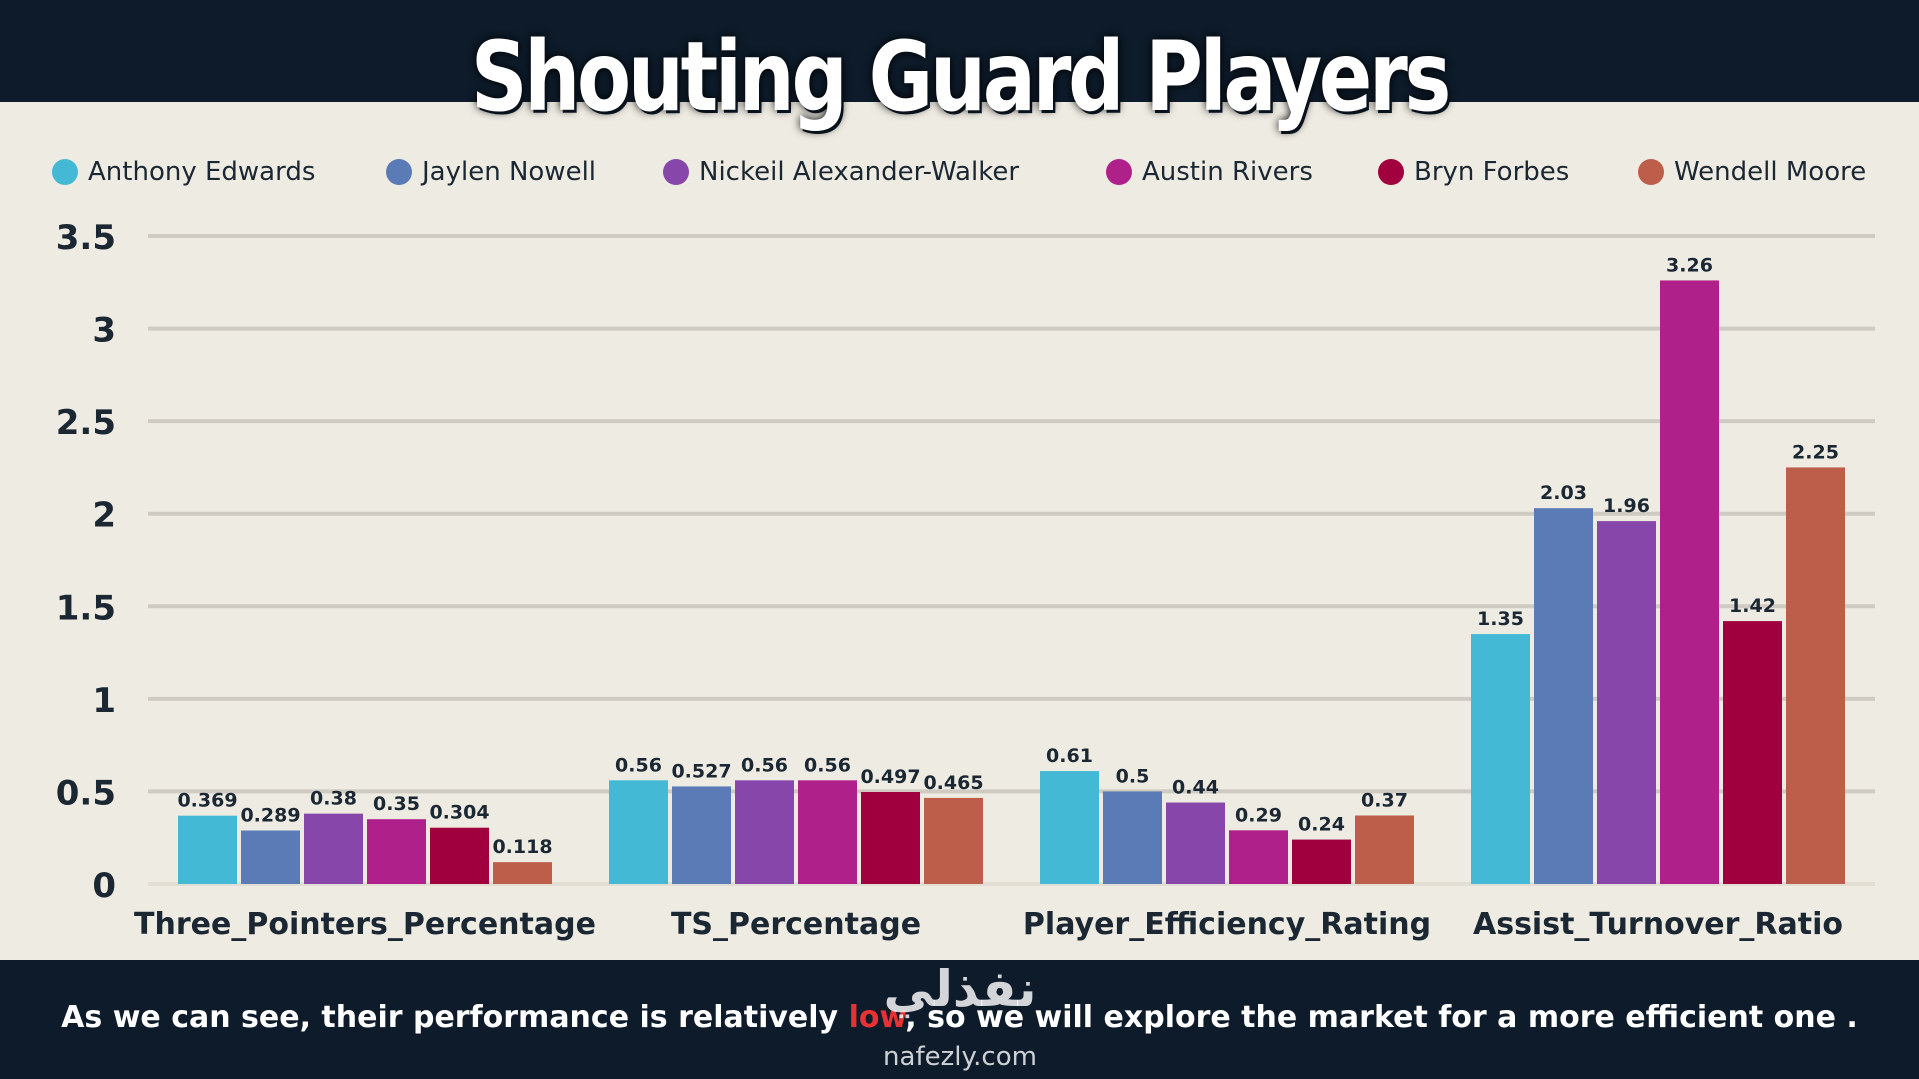  I want to click on legend-label: Austin Rivers, so click(1227, 172).